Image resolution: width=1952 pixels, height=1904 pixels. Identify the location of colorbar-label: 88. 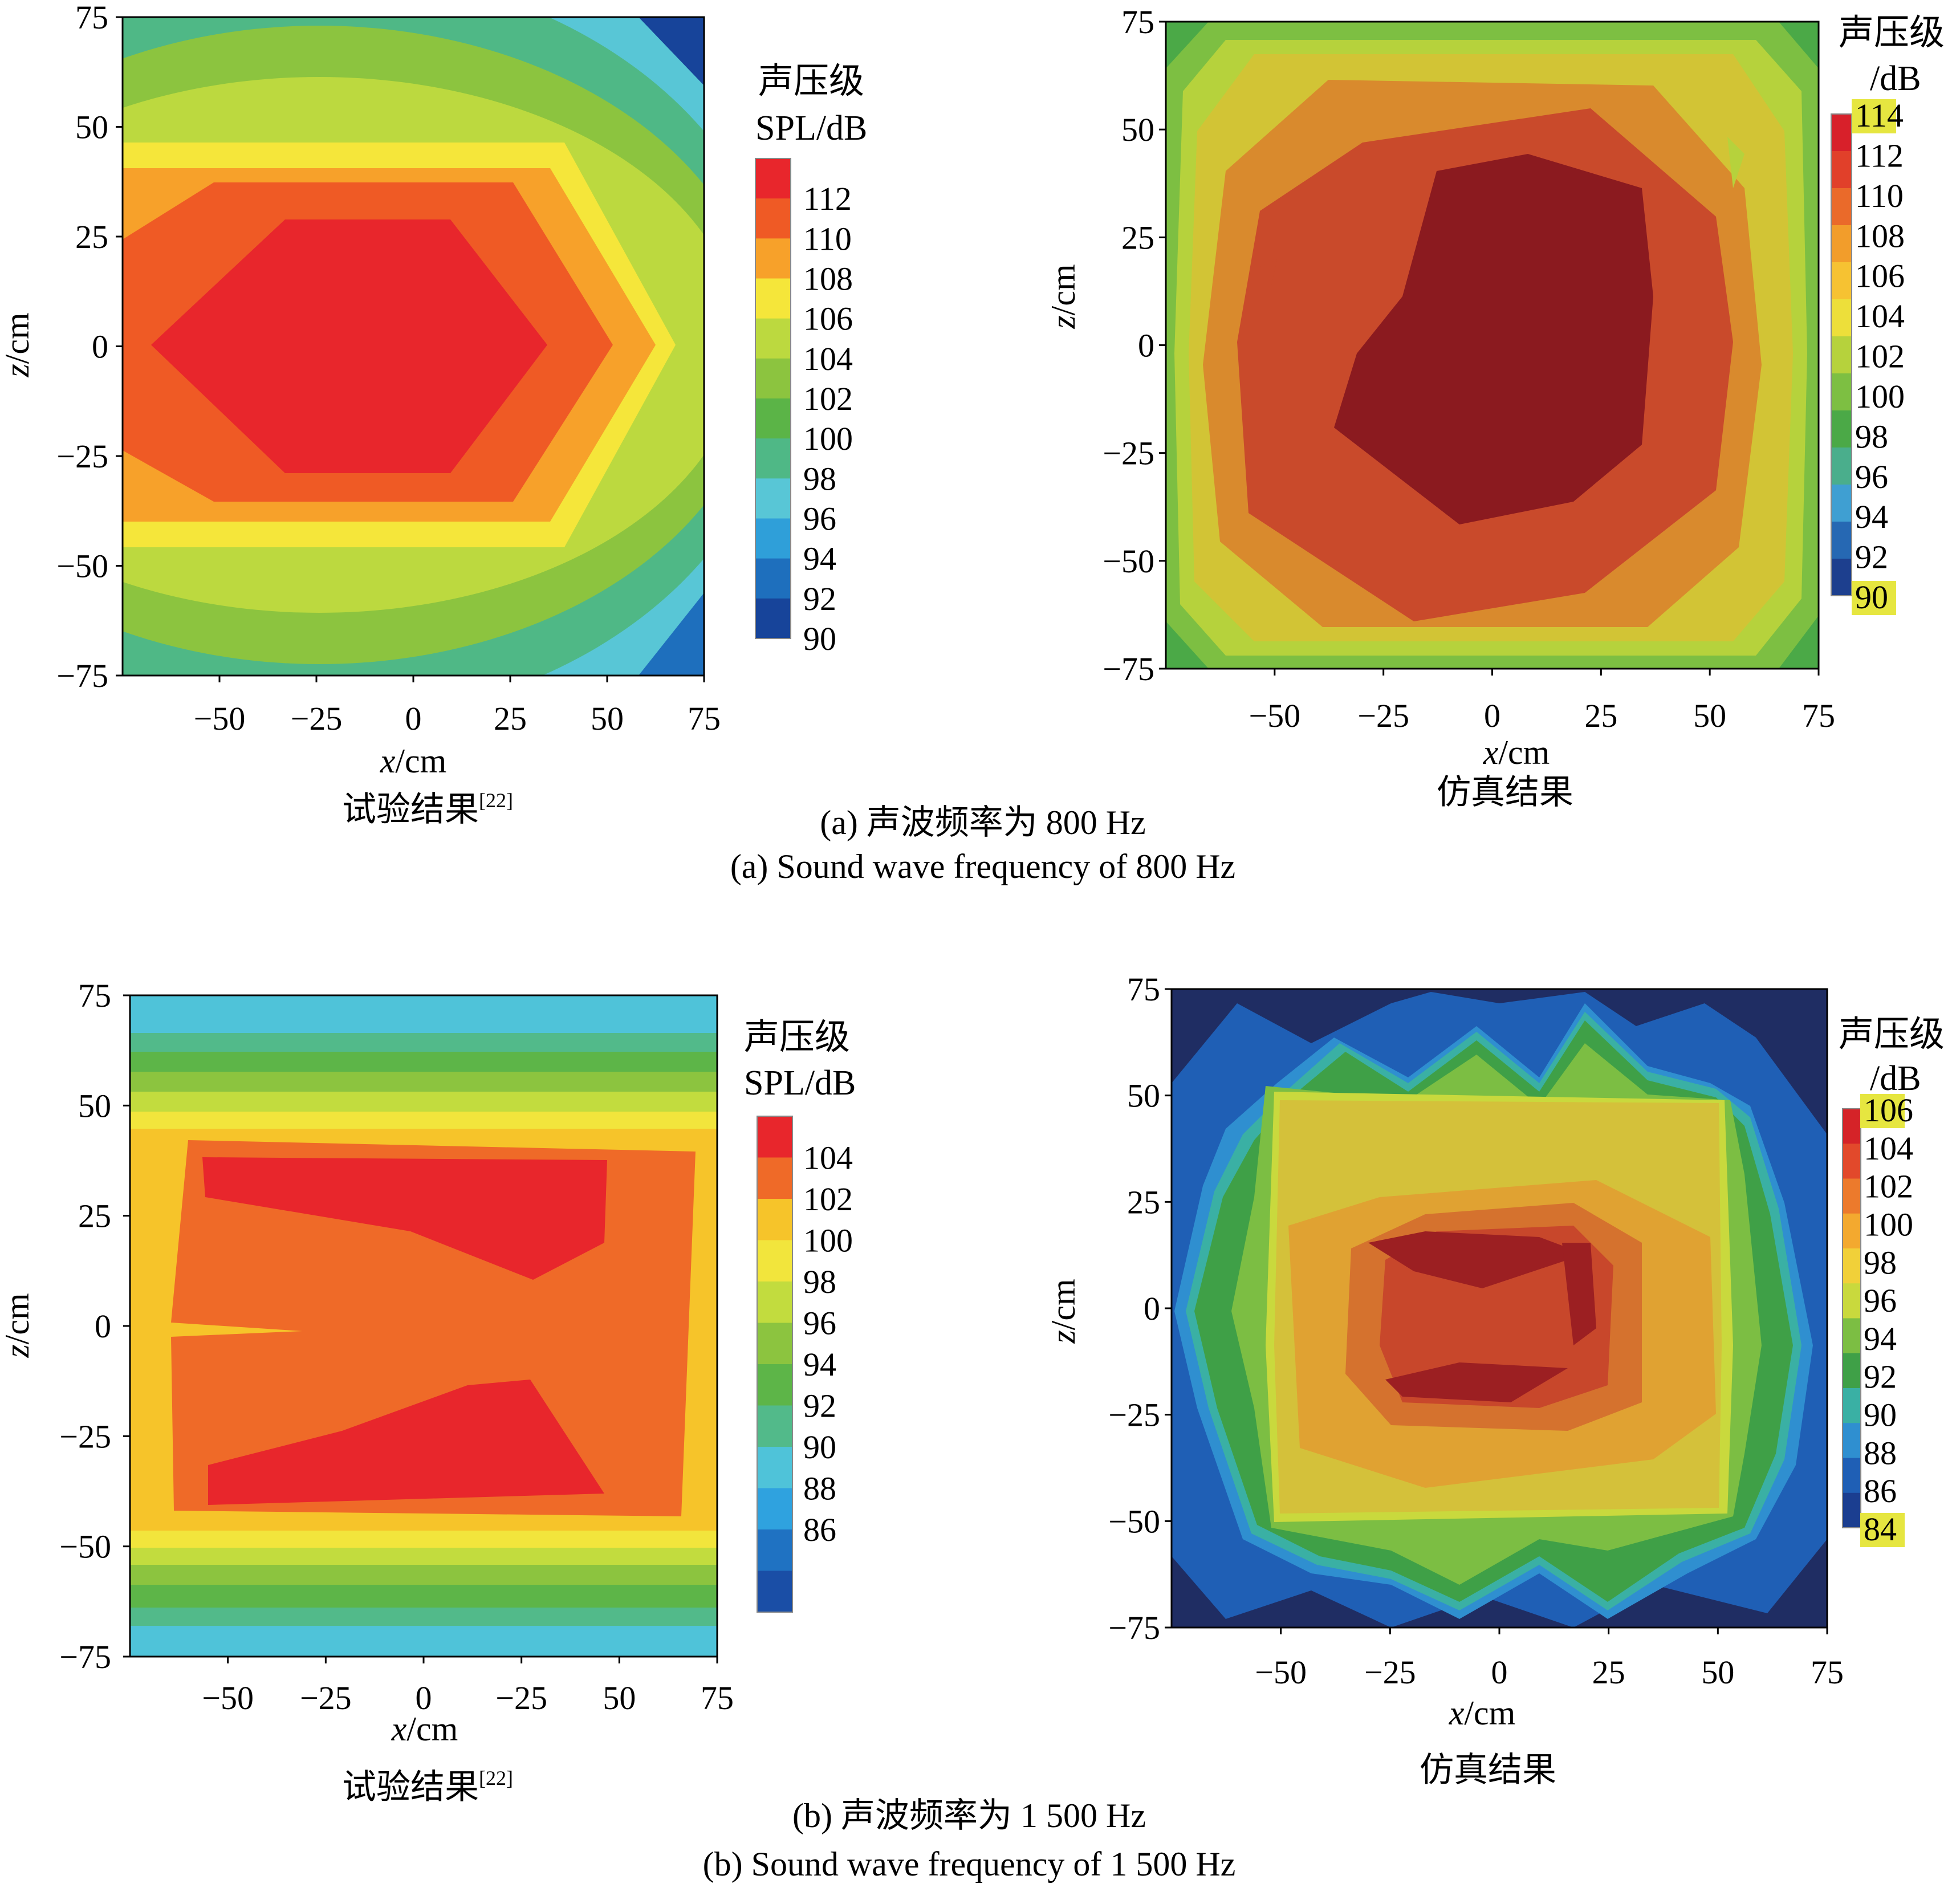
(1880, 1452).